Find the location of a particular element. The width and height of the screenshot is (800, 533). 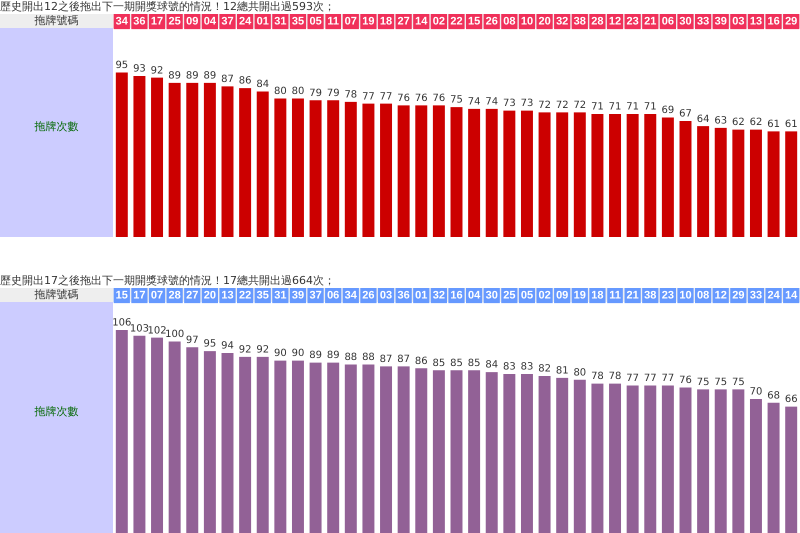

x-tick-label: 10 is located at coordinates (527, 22).